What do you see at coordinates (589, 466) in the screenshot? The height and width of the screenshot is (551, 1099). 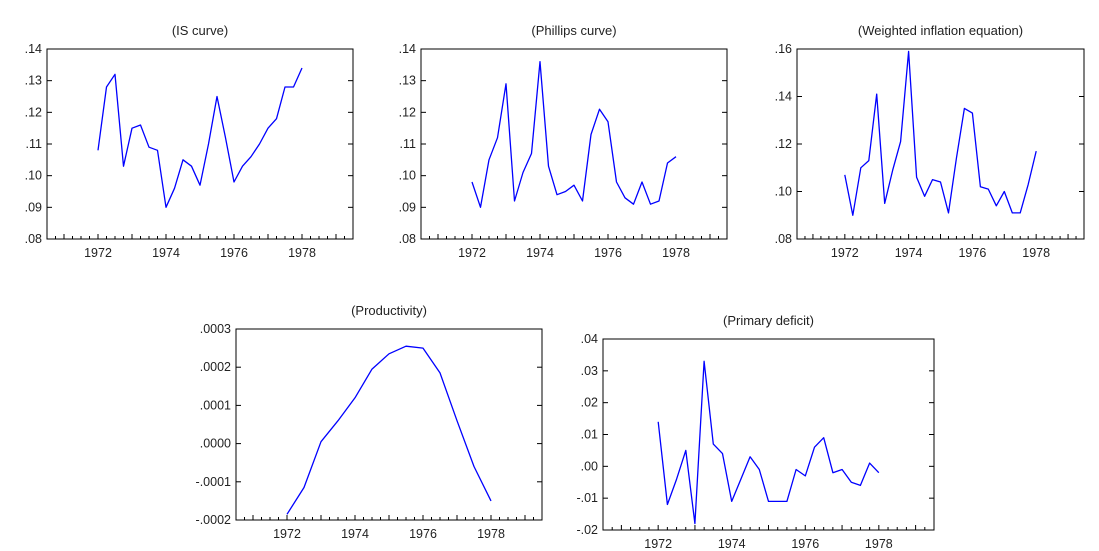 I see `y-tick-label: .00` at bounding box center [589, 466].